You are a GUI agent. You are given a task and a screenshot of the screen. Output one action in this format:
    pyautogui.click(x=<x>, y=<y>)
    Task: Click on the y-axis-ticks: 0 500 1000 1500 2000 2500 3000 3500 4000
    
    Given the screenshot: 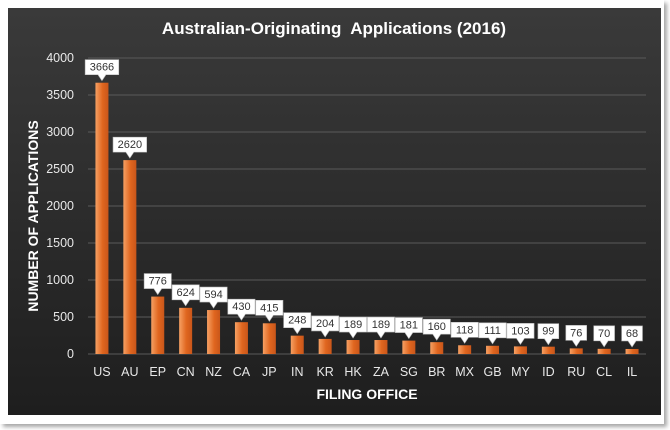 What is the action you would take?
    pyautogui.click(x=60, y=206)
    